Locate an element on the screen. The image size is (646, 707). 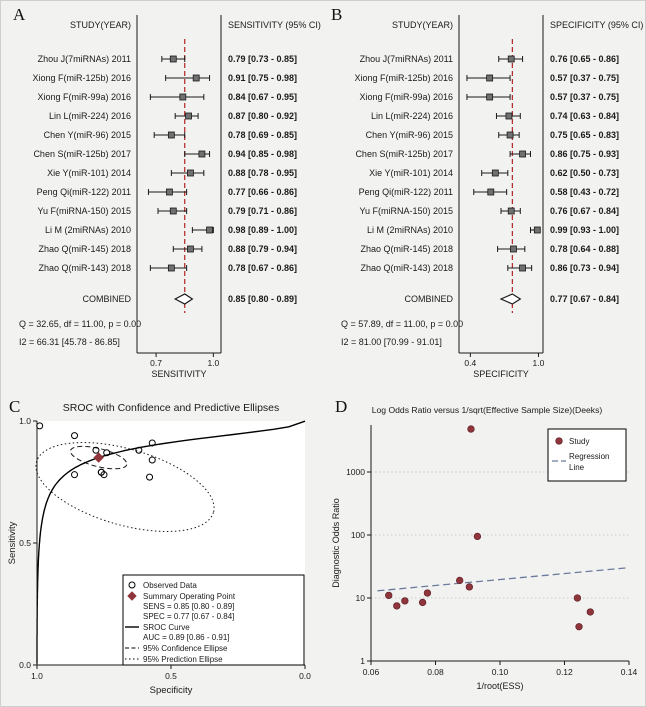
x-tick-label: 0.0 is located at coordinates (305, 676).